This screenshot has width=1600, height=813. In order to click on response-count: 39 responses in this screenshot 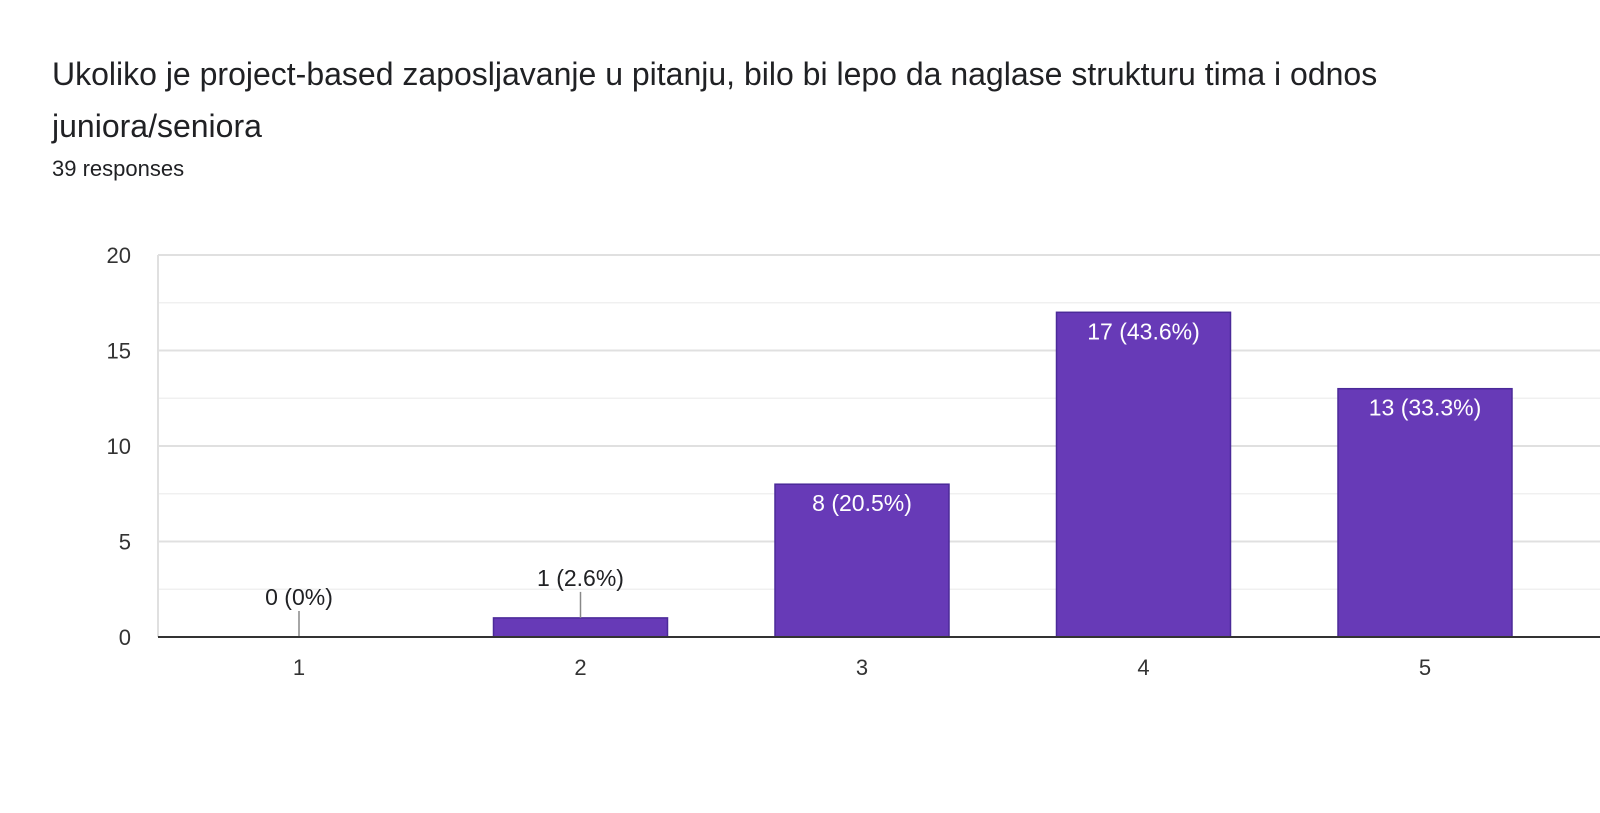, I will do `click(118, 168)`.